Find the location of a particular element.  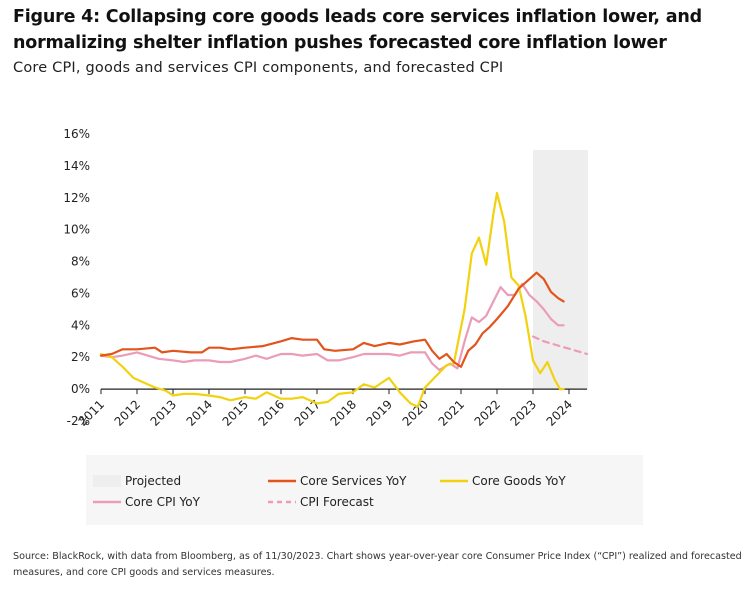

y-tick-label: 4% is located at coordinates (80, 325).